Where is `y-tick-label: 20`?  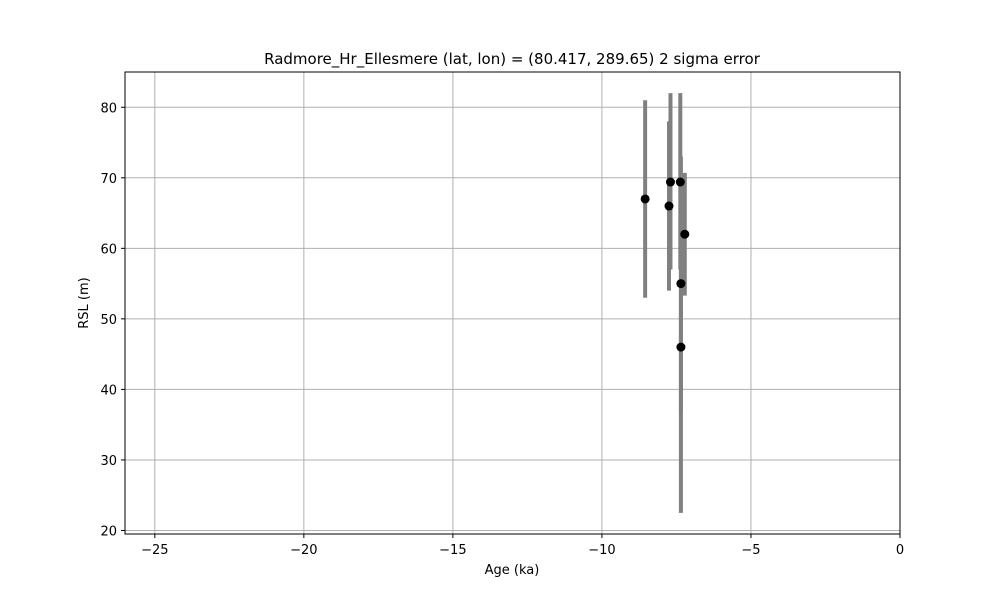 y-tick-label: 20 is located at coordinates (108, 531).